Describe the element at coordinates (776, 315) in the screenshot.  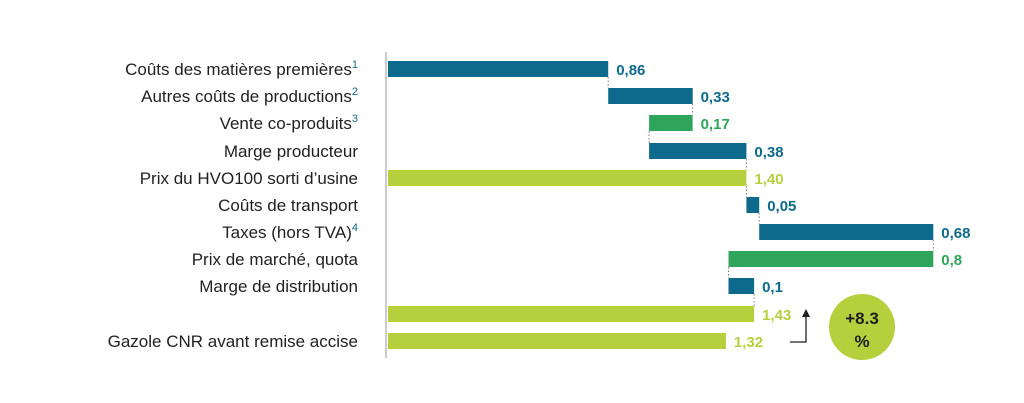
I see `value-label-10: 1,43` at that location.